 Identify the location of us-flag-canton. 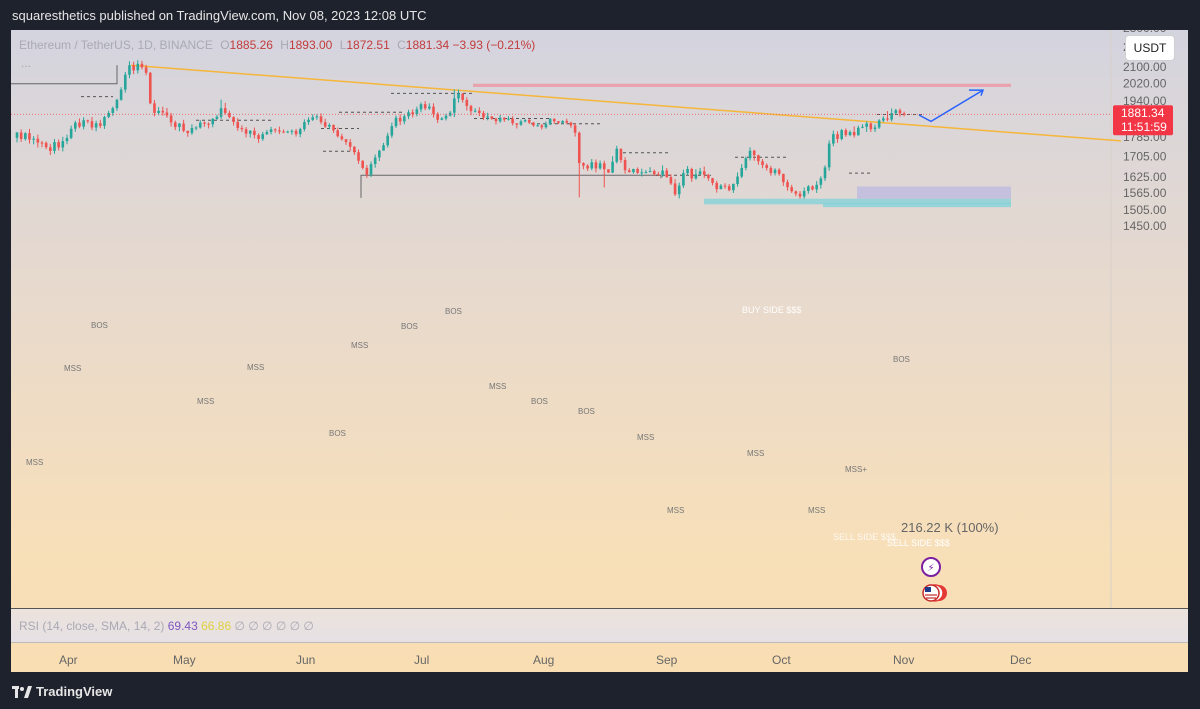
(928, 589).